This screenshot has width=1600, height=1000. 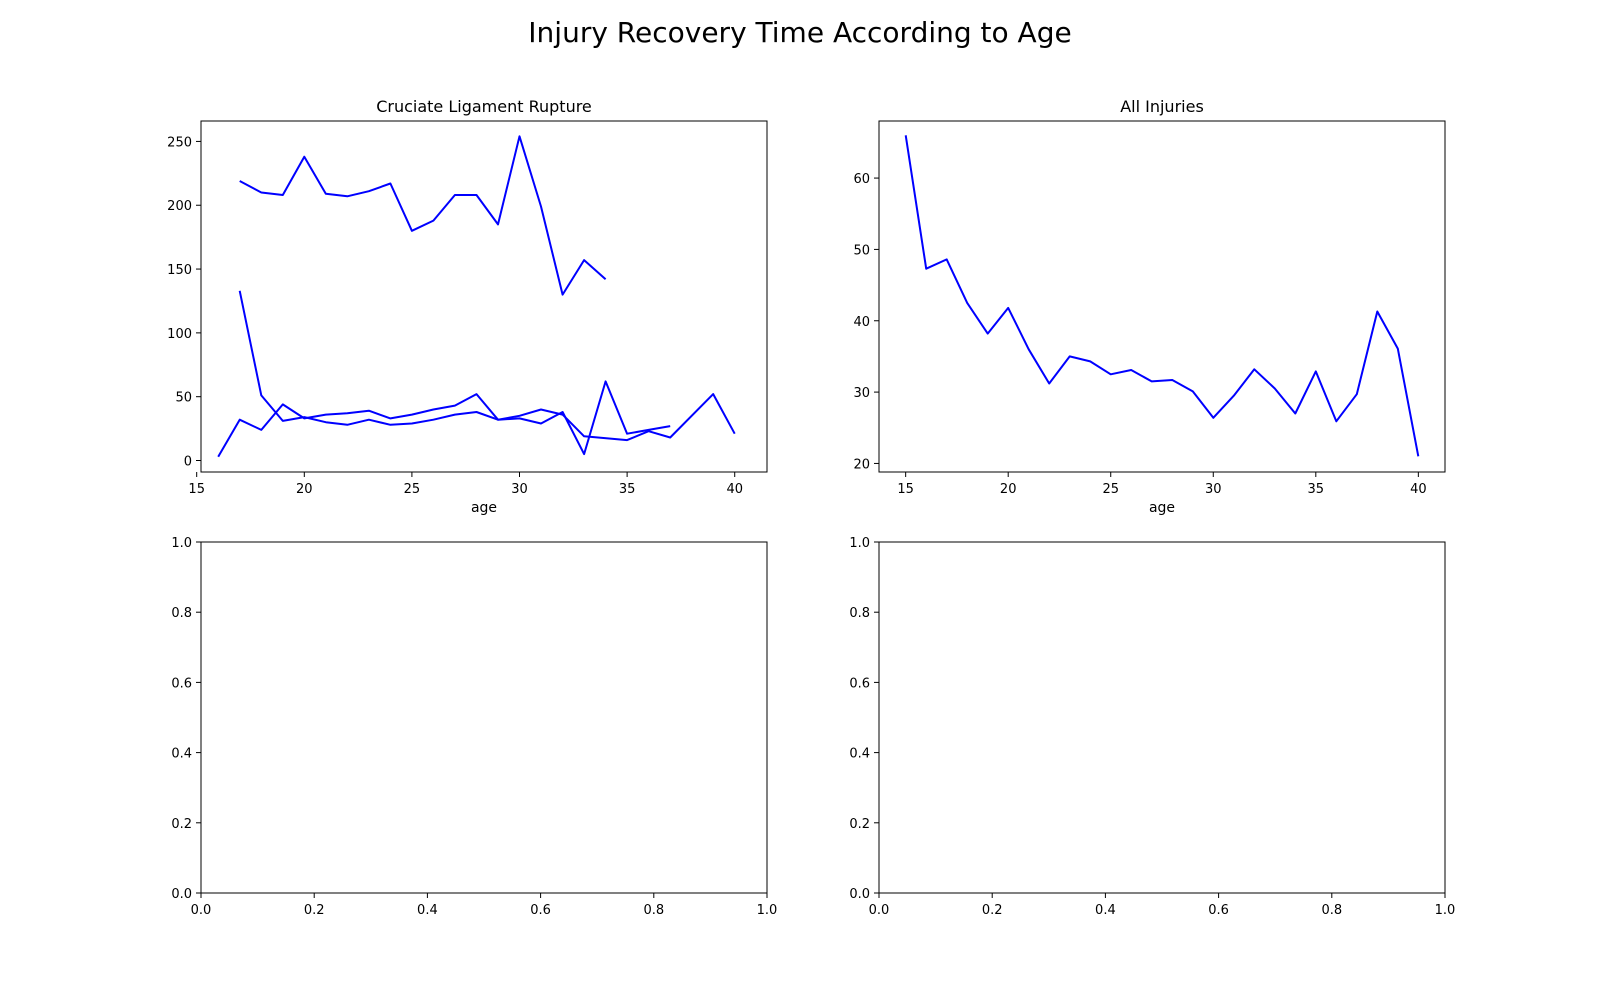 I want to click on y-tick-label: 40, so click(x=861, y=322).